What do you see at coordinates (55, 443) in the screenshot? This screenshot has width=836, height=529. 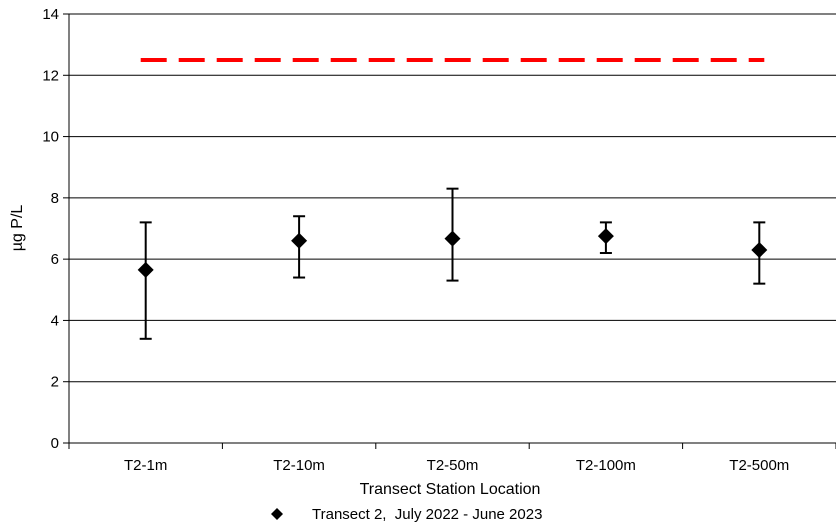 I see `y-tick-label: 0` at bounding box center [55, 443].